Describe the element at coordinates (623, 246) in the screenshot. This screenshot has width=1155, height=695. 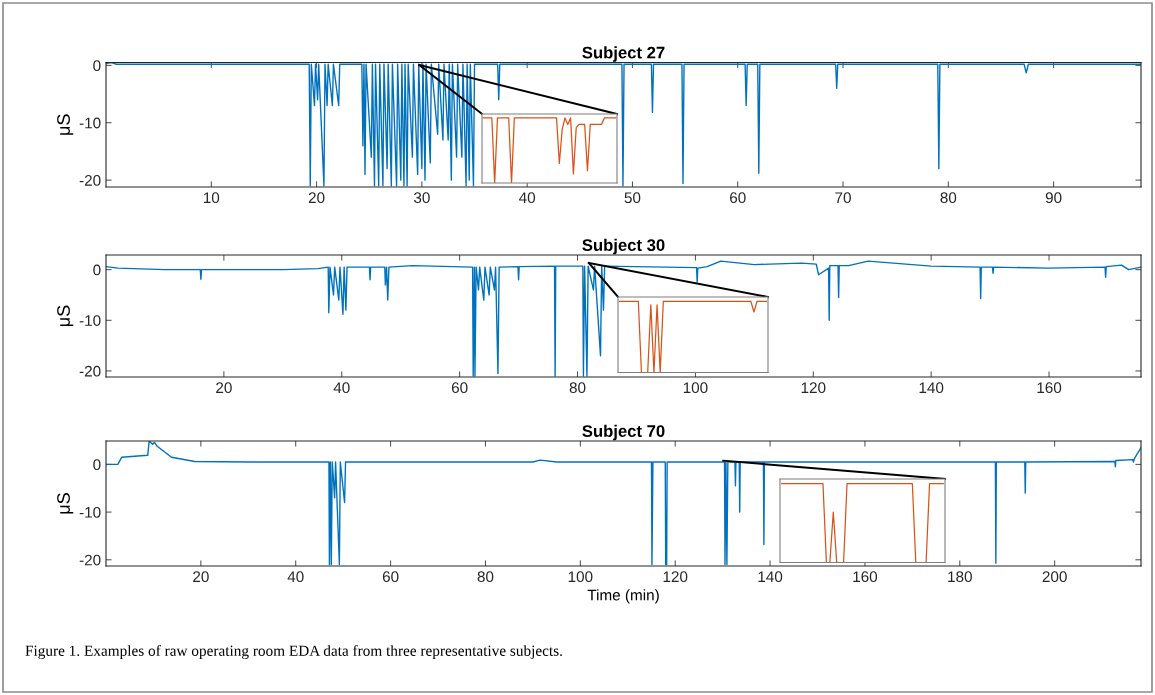
I see `chart-title: Subject 30` at that location.